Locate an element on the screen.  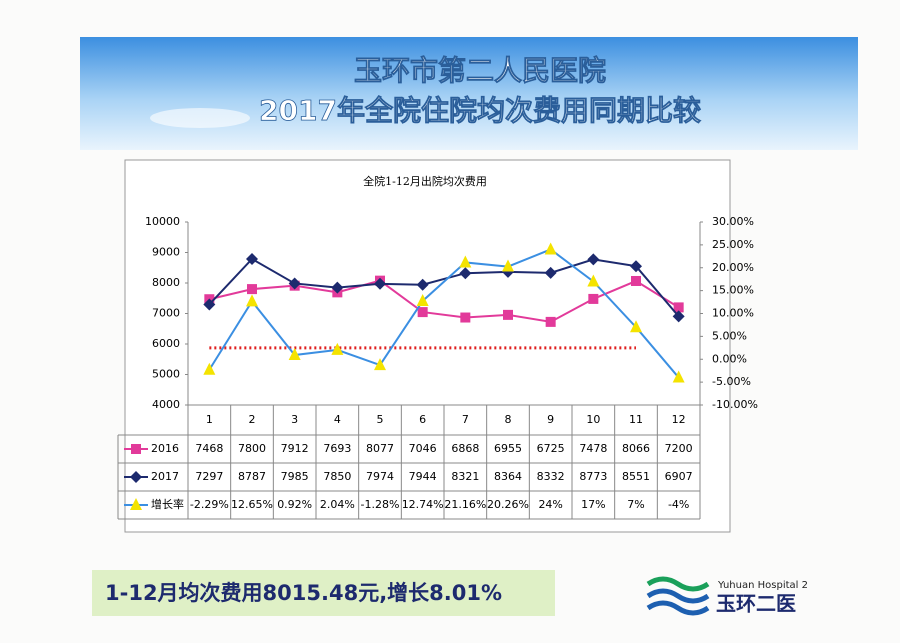
table-value: 21.16% is located at coordinates (465, 504).